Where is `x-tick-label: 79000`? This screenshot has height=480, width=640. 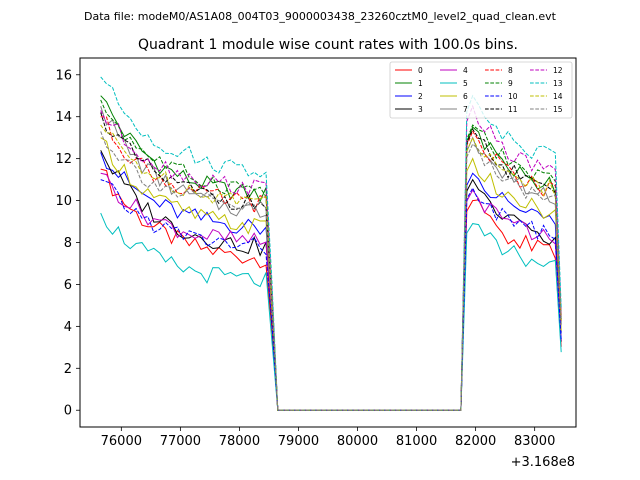 x-tick-label: 79000 is located at coordinates (298, 441).